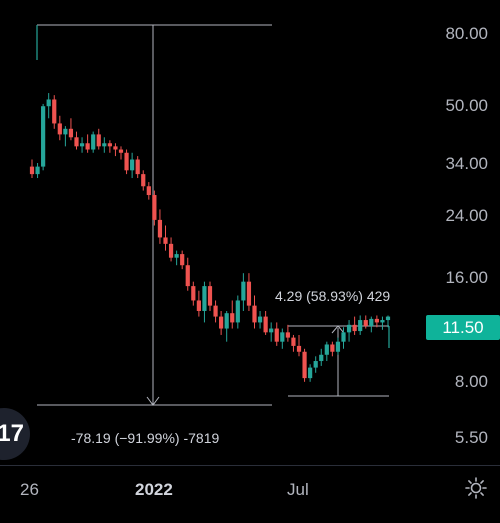 The height and width of the screenshot is (523, 500). What do you see at coordinates (250, 465) in the screenshot?
I see `time-axis-divider` at bounding box center [250, 465].